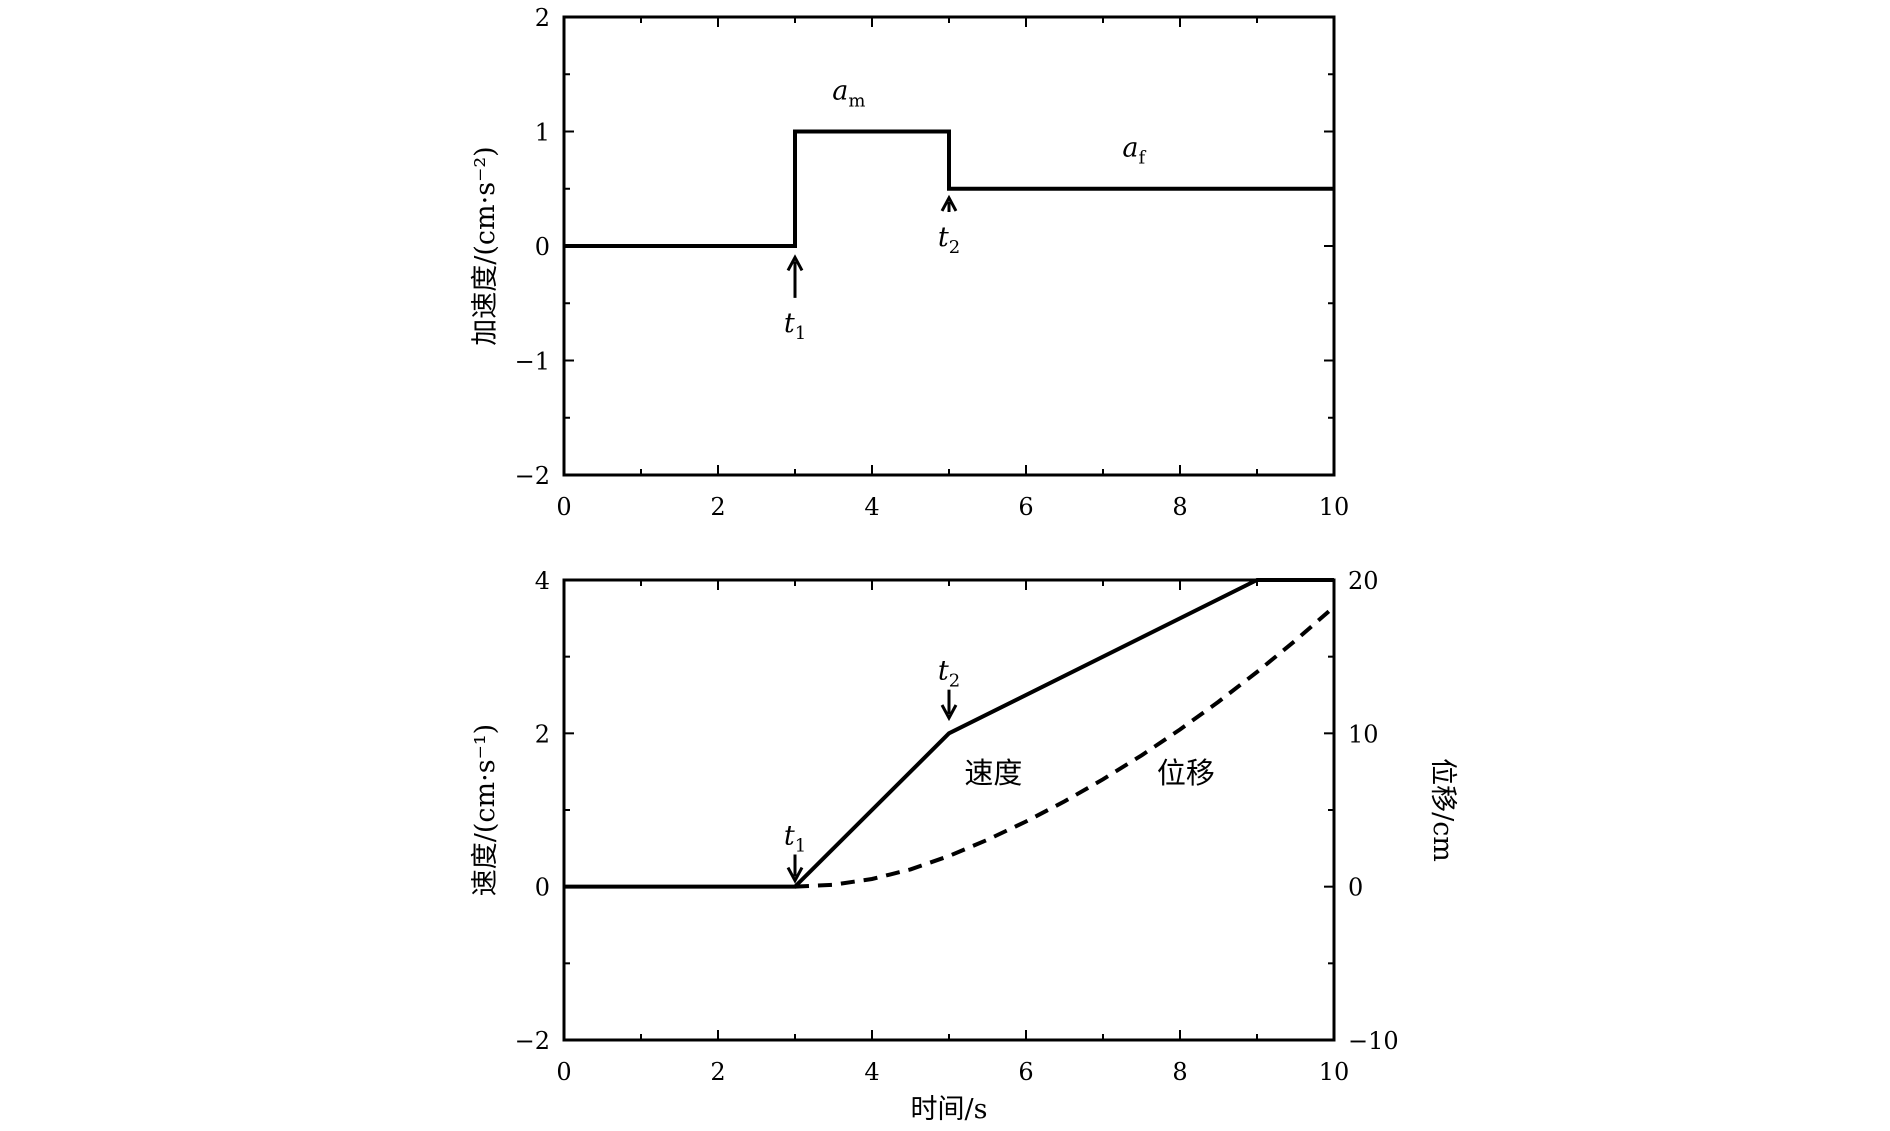  What do you see at coordinates (485, 245) in the screenshot?
I see `y-axis-title: 加速度/(cm·s⁻²)` at bounding box center [485, 245].